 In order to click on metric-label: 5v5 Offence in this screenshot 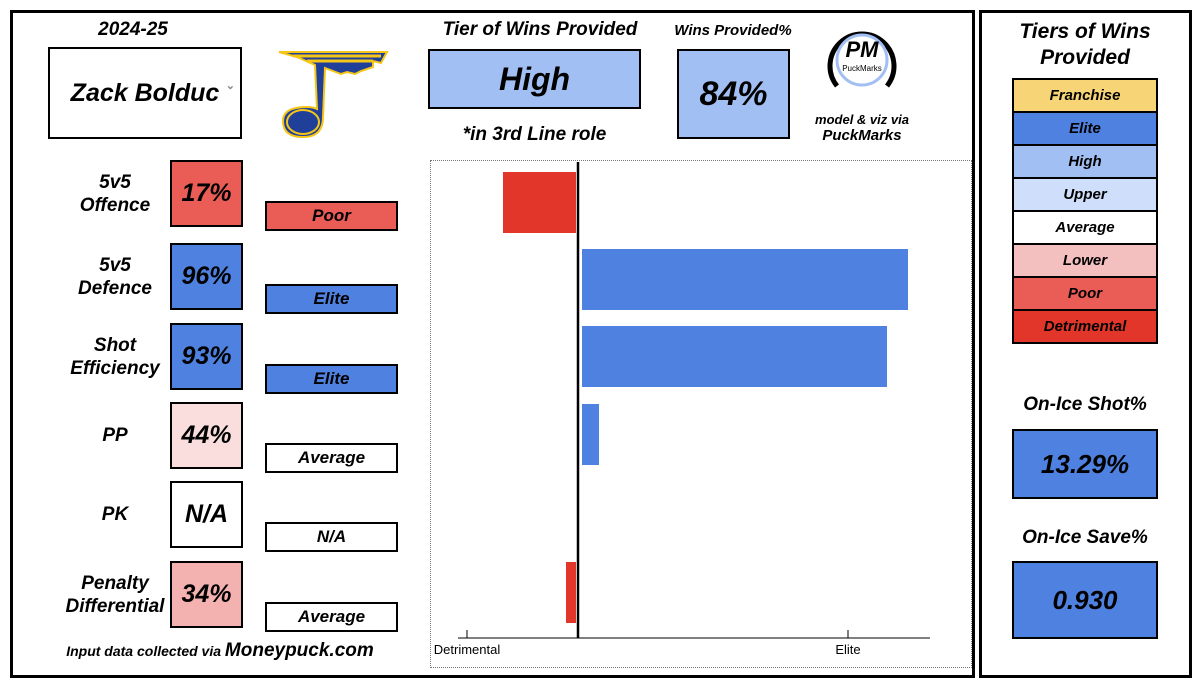, I will do `click(115, 193)`.